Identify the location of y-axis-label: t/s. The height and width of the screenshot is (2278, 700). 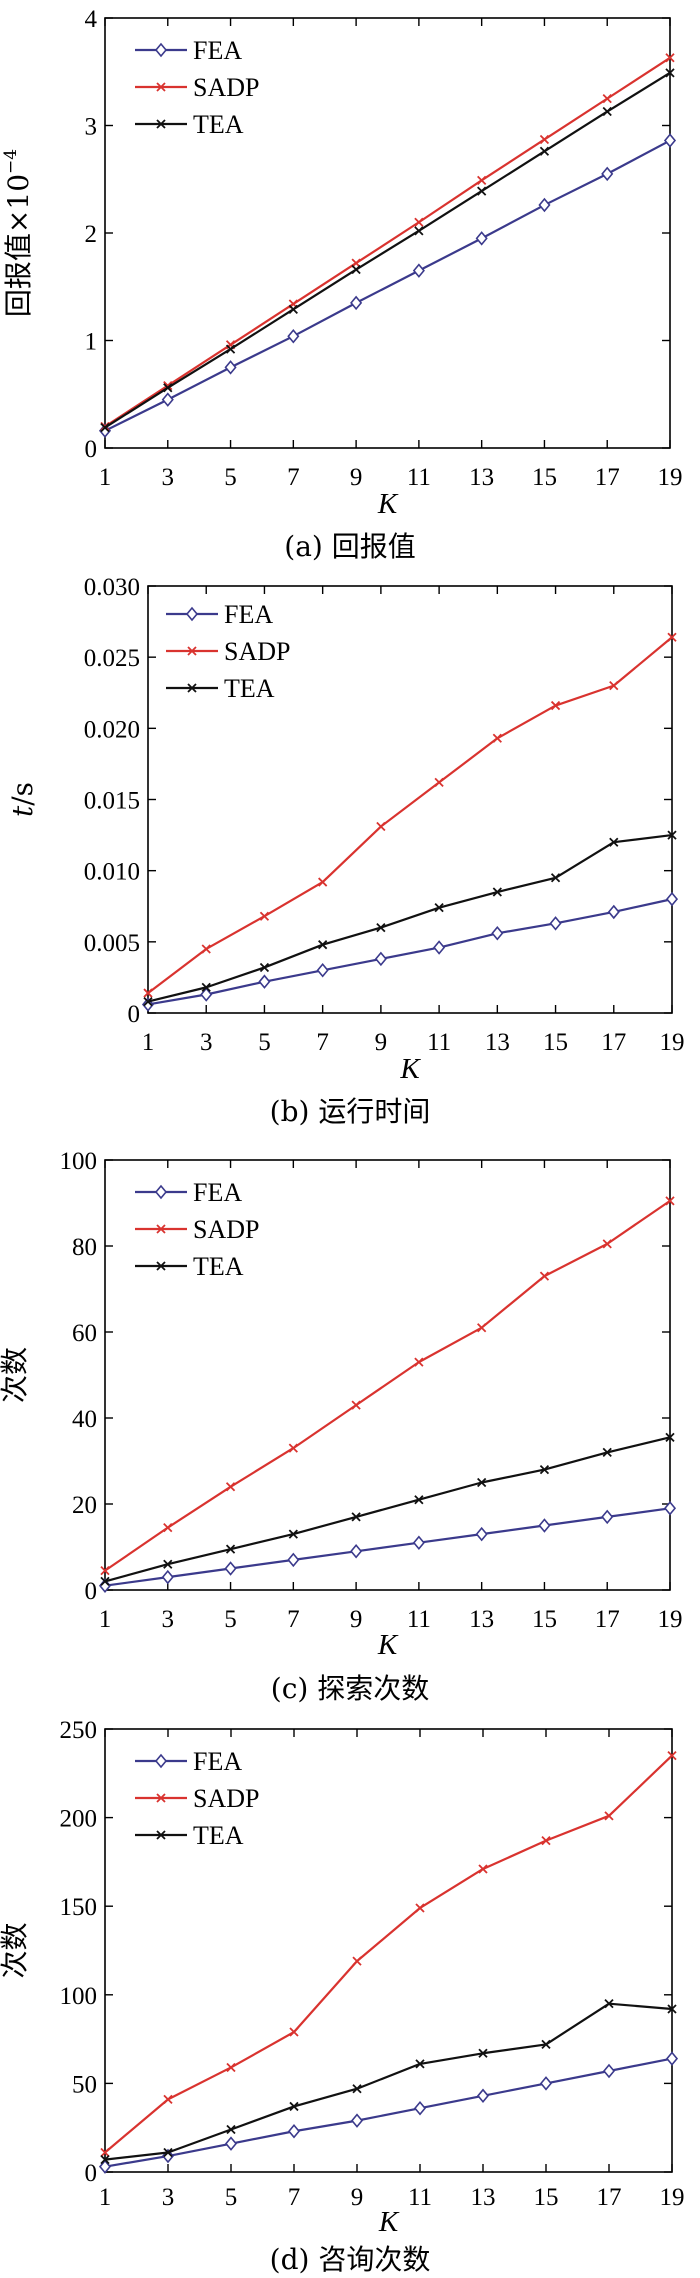
(22, 799).